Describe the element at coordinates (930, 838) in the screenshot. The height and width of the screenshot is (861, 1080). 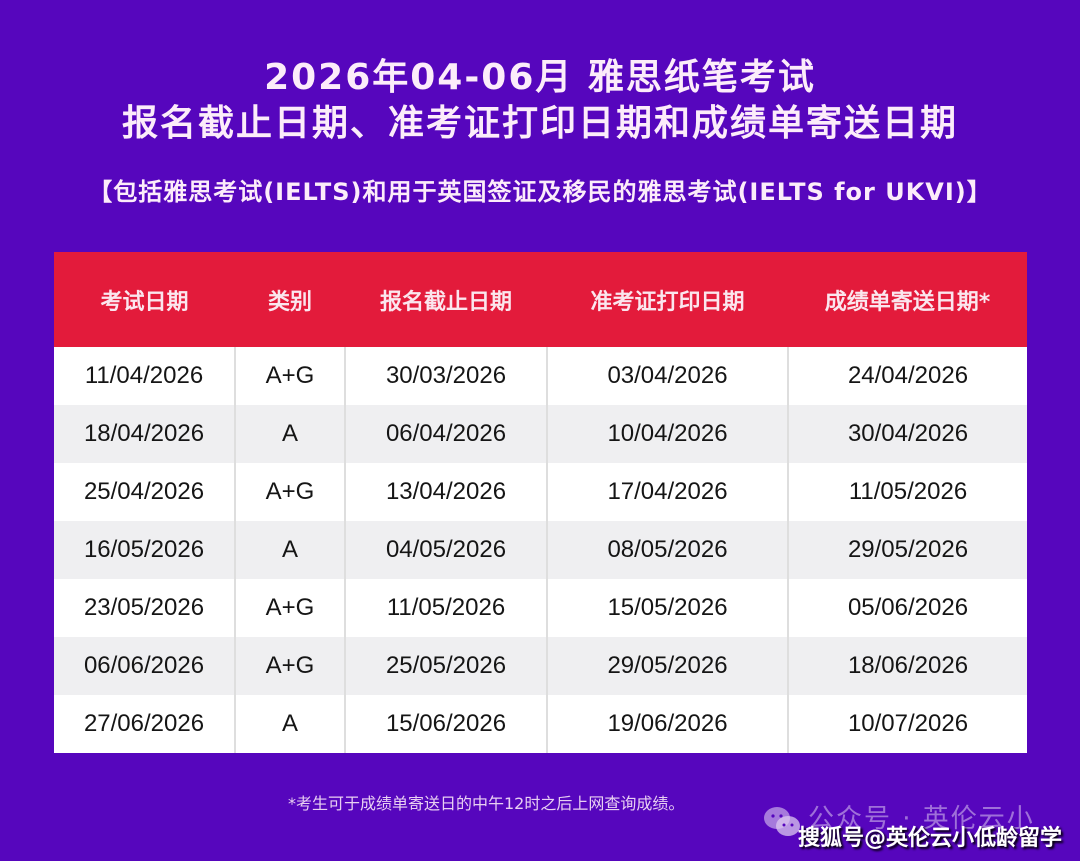
I see `sohu-watermark: 搜狐号@英伦云小低龄留学` at that location.